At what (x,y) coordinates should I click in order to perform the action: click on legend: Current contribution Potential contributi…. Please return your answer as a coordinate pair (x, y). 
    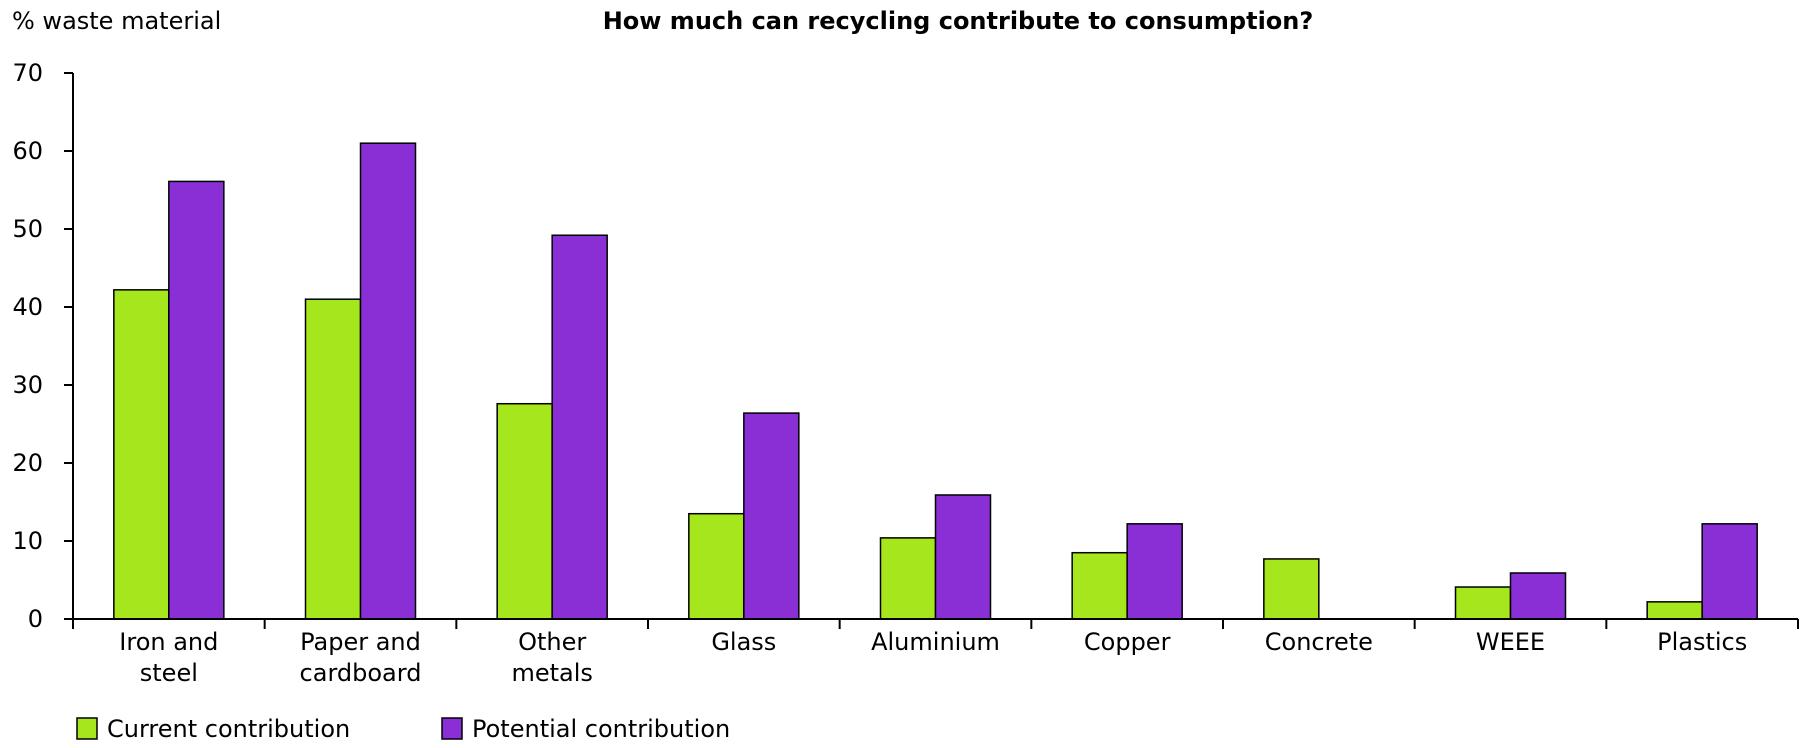
    Looking at the image, I should click on (403, 729).